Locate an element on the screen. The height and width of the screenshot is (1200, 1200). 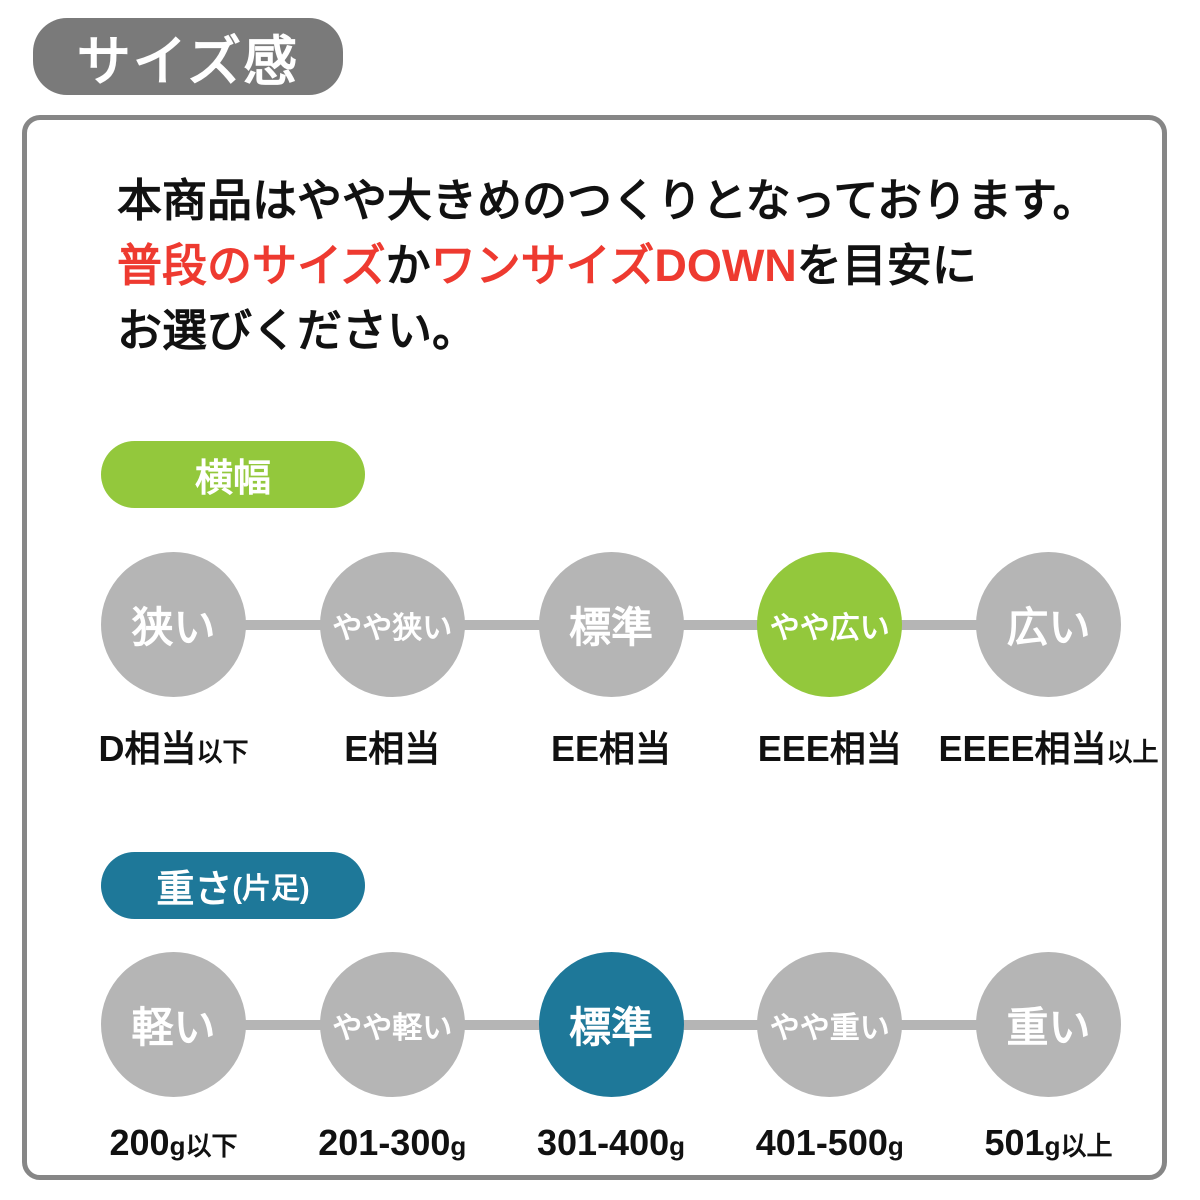
width-scale-circle-narrow: 狭い is located at coordinates (173, 624).